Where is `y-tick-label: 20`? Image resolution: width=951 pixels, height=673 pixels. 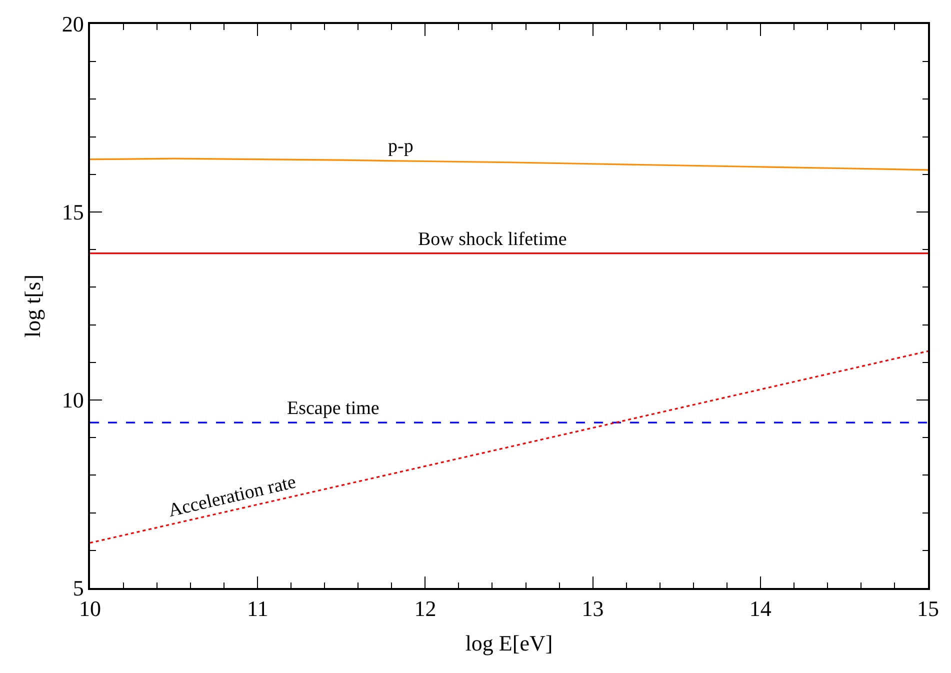
y-tick-label: 20 is located at coordinates (73, 24).